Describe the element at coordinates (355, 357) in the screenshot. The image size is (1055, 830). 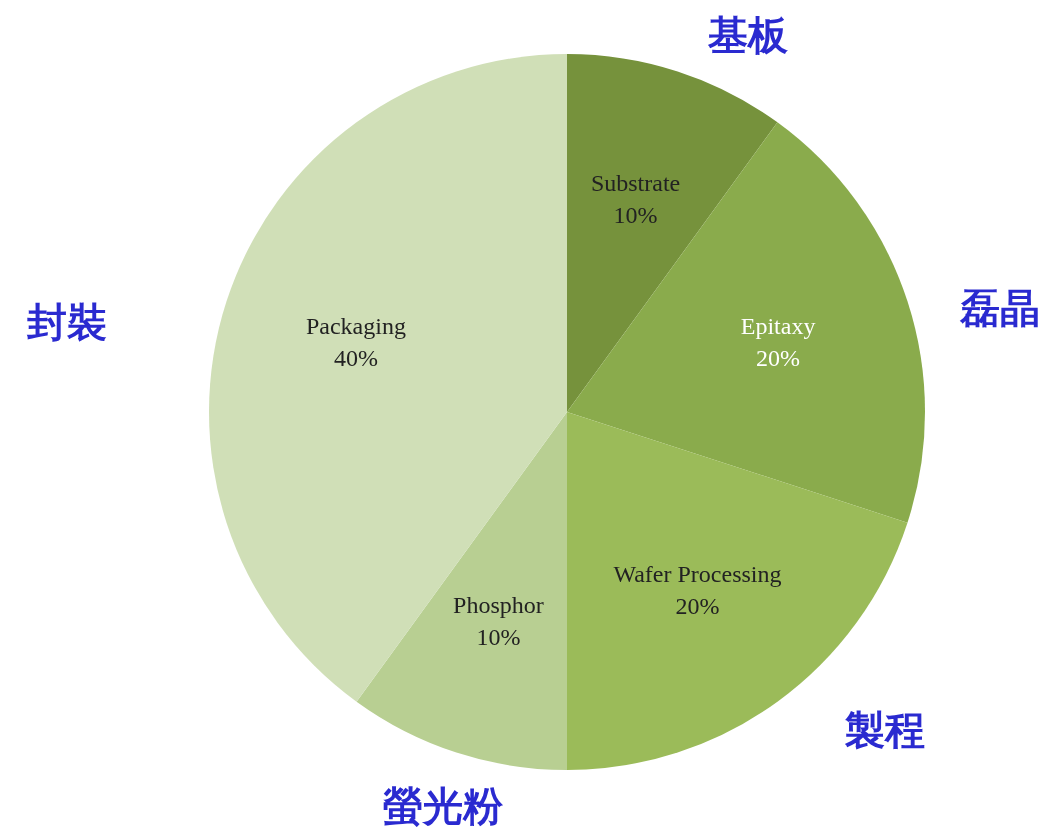
I see `data-label: 40%` at that location.